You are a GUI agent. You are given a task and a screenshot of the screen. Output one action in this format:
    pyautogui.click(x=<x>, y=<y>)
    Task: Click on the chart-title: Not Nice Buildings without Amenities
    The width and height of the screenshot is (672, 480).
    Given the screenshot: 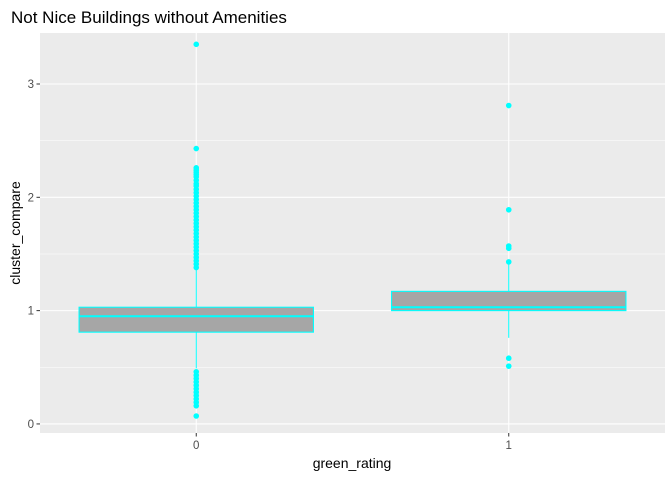 What is the action you would take?
    pyautogui.click(x=149, y=17)
    